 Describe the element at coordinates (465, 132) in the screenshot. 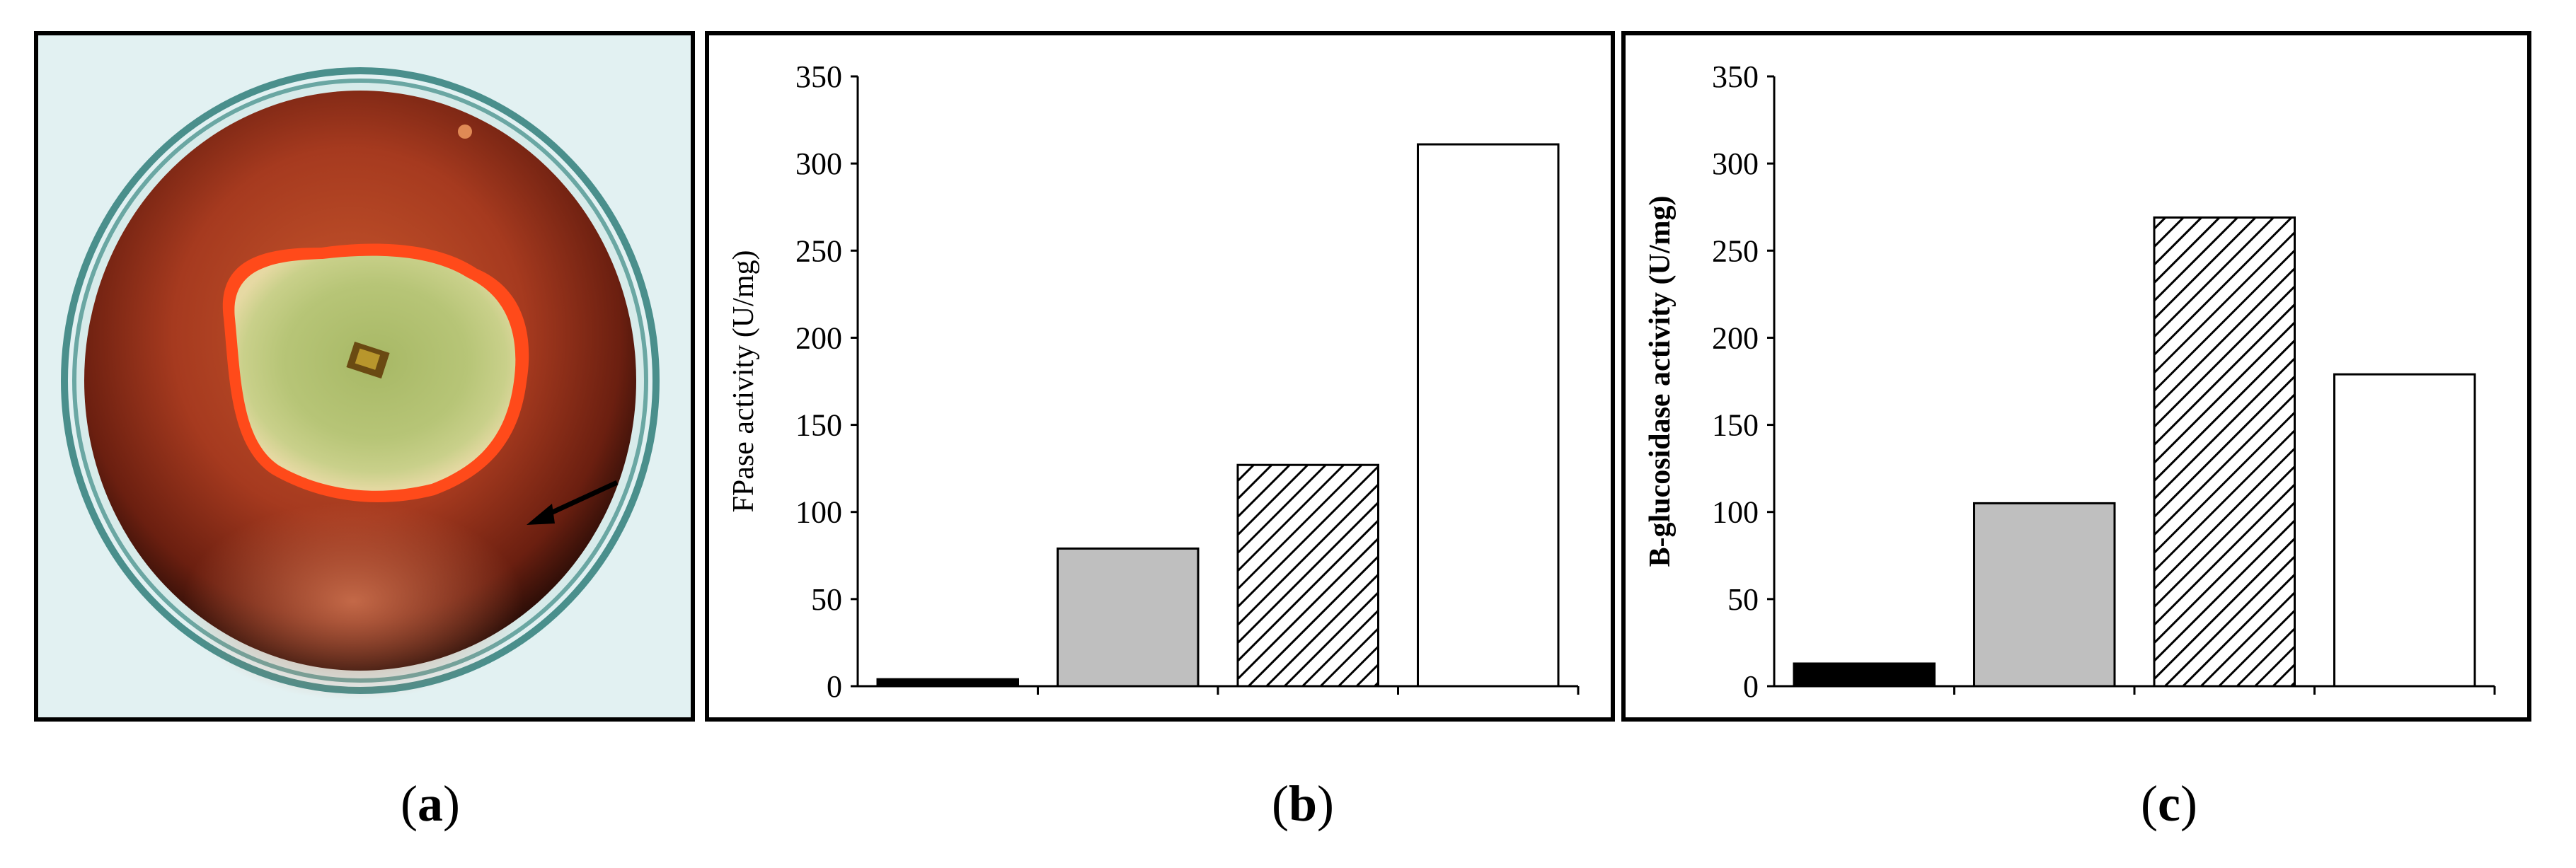

I see `spot` at that location.